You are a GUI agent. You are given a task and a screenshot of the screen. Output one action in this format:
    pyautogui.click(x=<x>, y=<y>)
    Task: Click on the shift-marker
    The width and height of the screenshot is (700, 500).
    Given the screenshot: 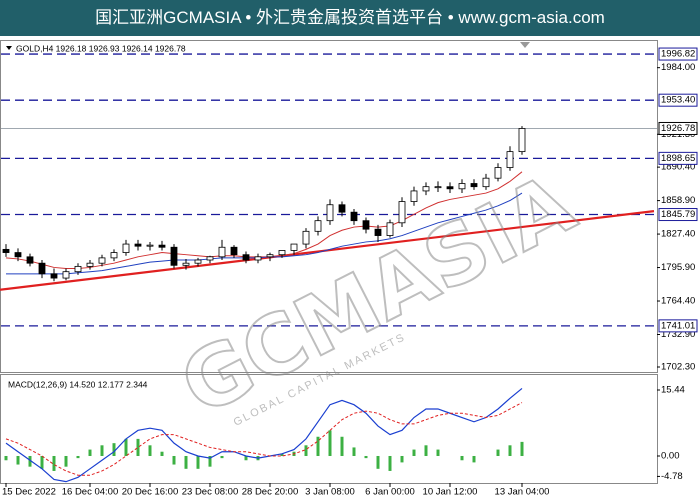 What is the action you would take?
    pyautogui.click(x=525, y=45)
    